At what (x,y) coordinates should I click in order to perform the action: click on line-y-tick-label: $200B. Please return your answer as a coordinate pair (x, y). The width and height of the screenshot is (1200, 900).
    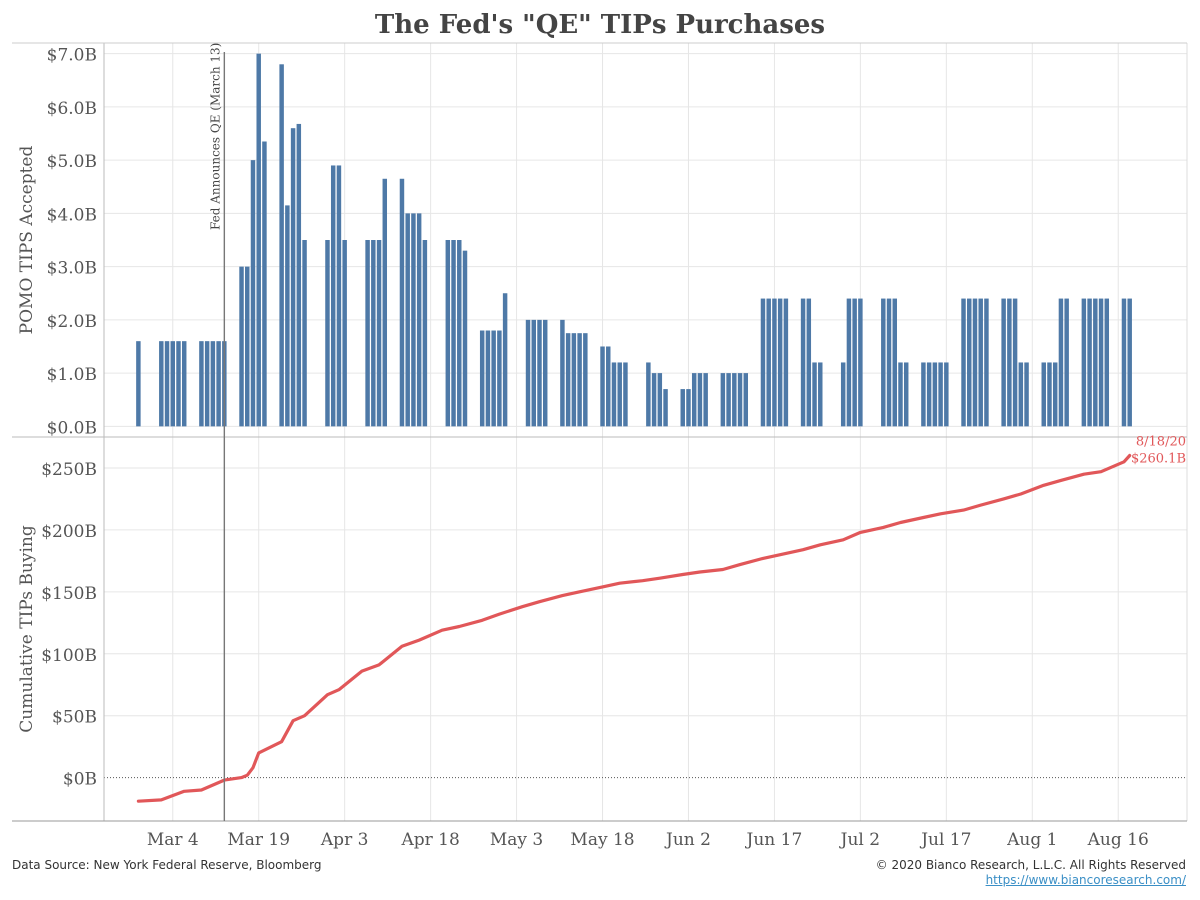
    Looking at the image, I should click on (69, 532).